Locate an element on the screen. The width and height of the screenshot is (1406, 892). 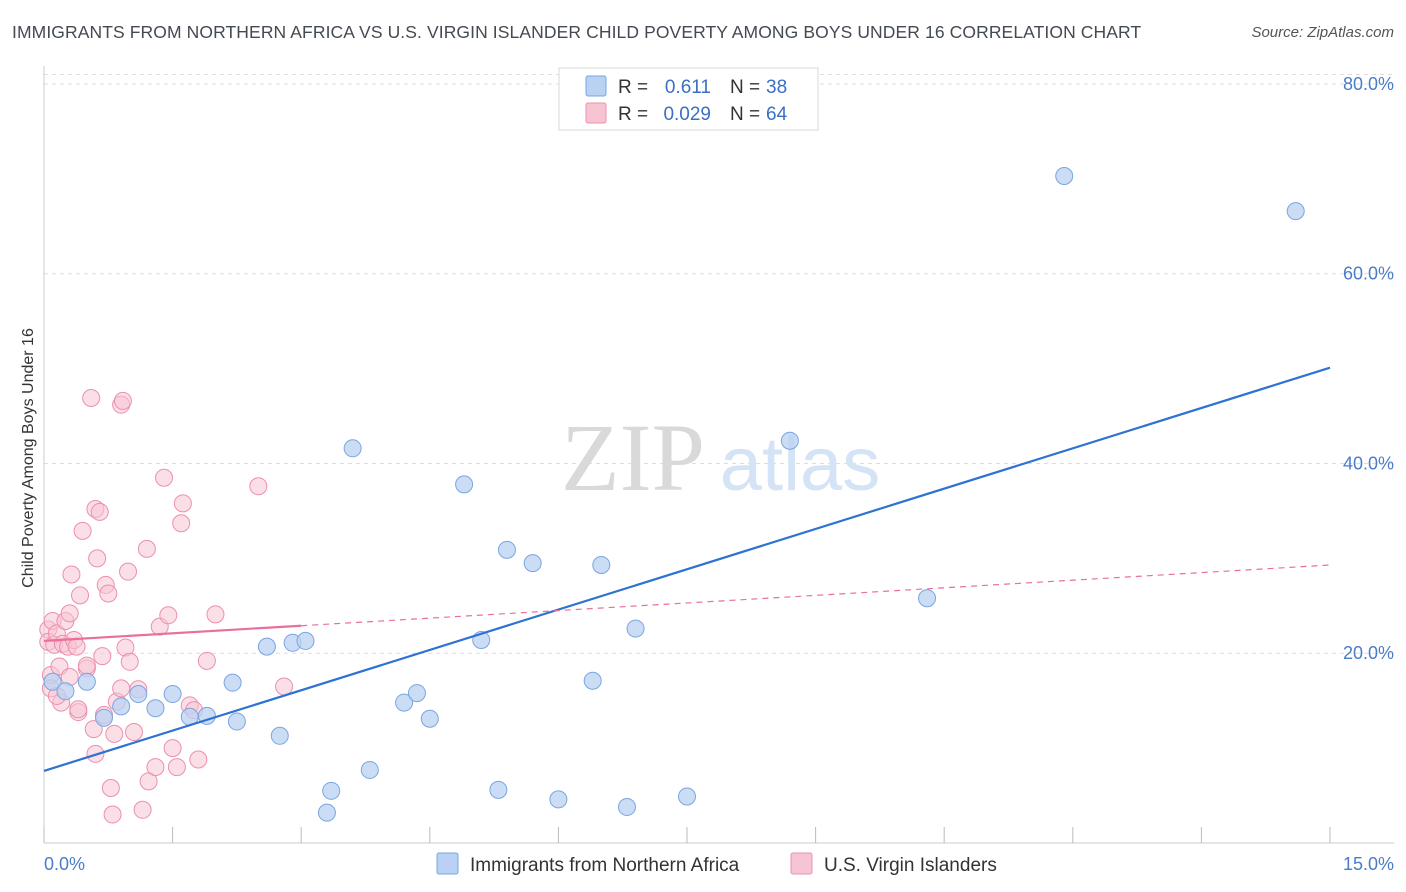
y-tick-label: 60.0% is located at coordinates (1368, 274).